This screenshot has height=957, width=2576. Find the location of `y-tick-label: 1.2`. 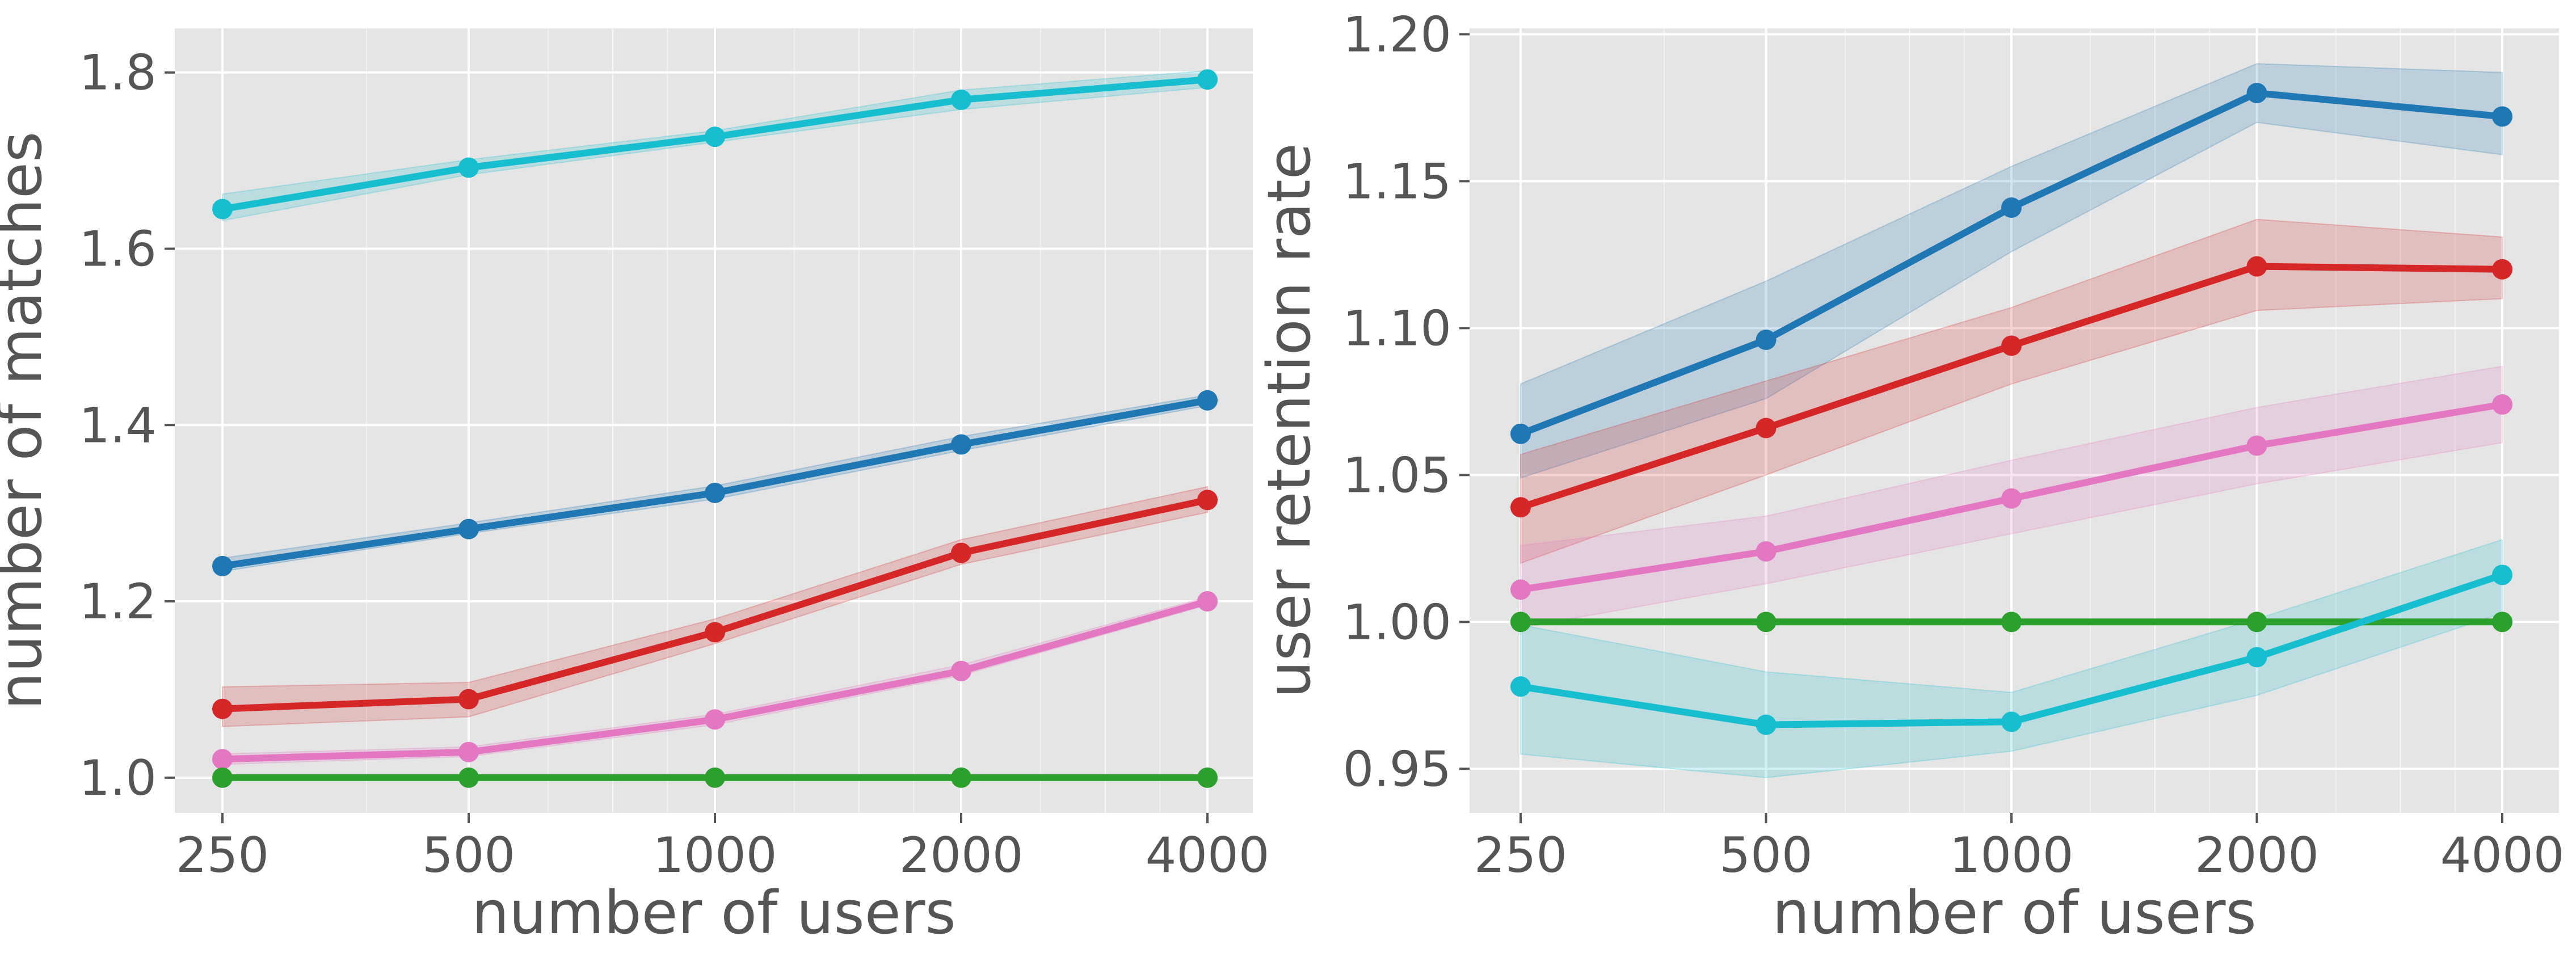

y-tick-label: 1.2 is located at coordinates (118, 602).